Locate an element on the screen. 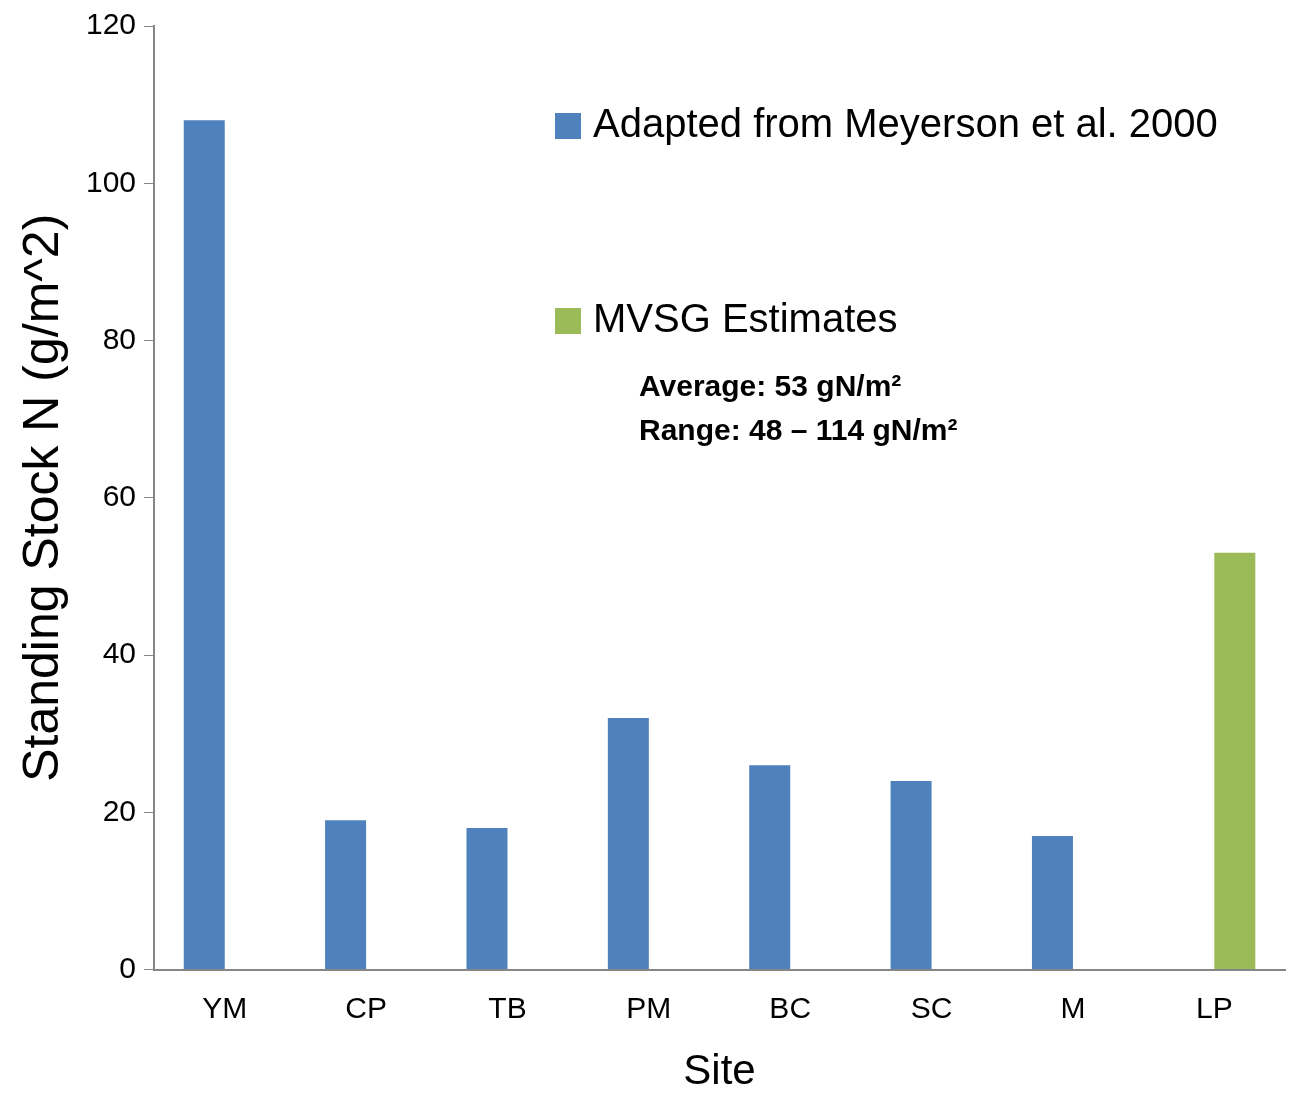 The image size is (1303, 1102). x-tick-label: SC is located at coordinates (931, 1007).